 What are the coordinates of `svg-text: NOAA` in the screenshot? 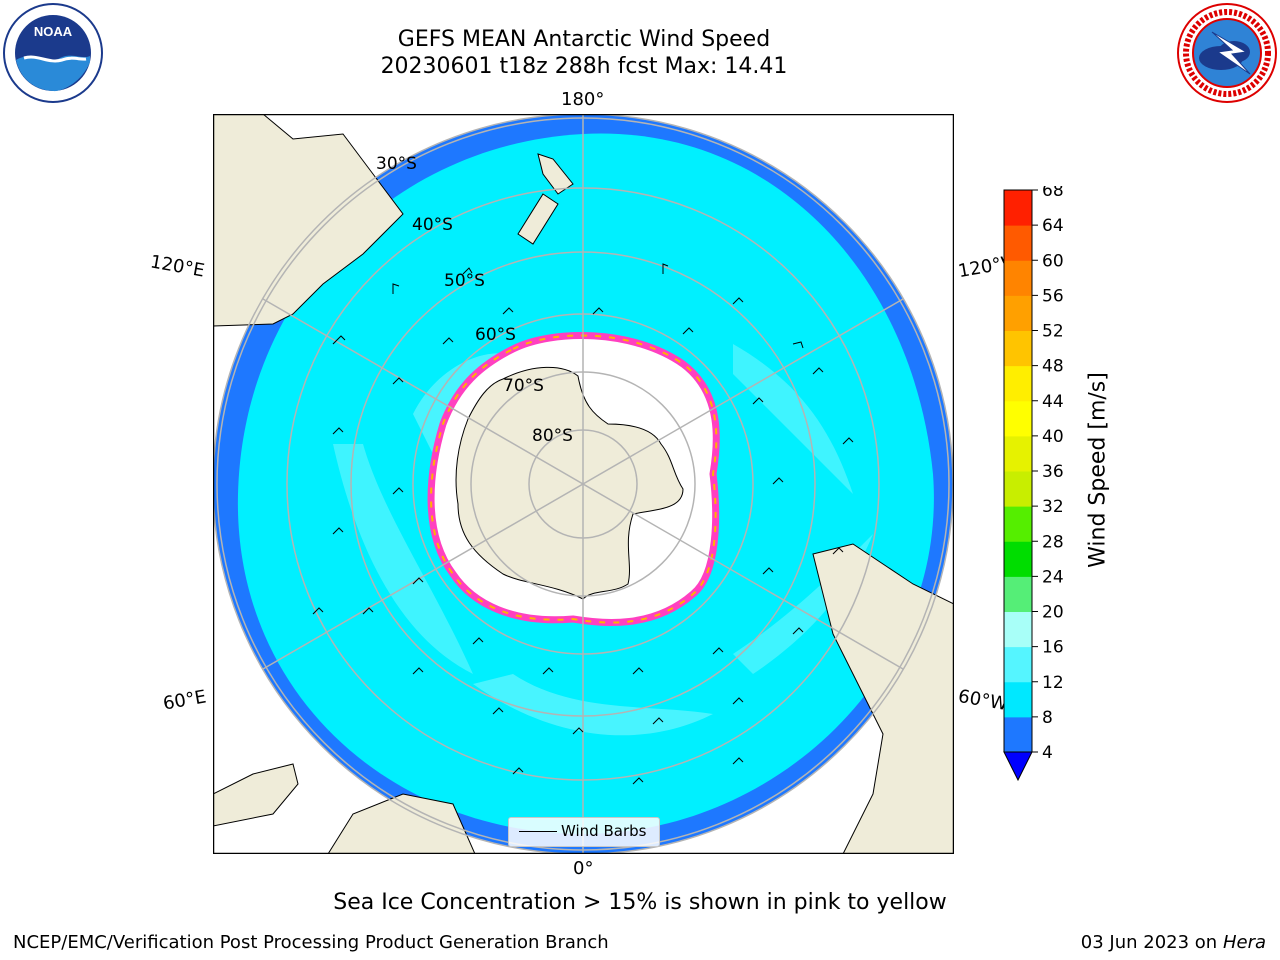 It's located at (53, 31).